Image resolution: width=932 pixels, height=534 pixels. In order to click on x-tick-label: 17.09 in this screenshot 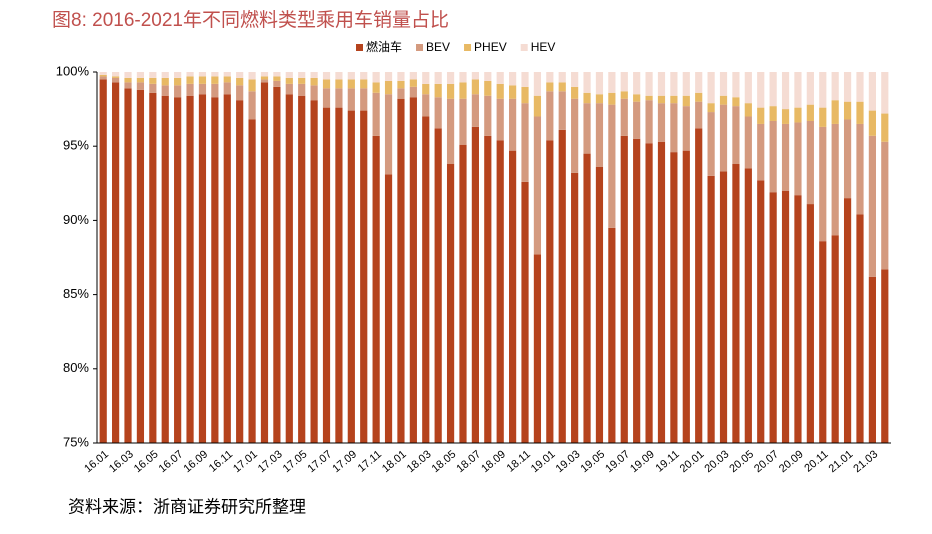, I will do `click(344, 461)`.